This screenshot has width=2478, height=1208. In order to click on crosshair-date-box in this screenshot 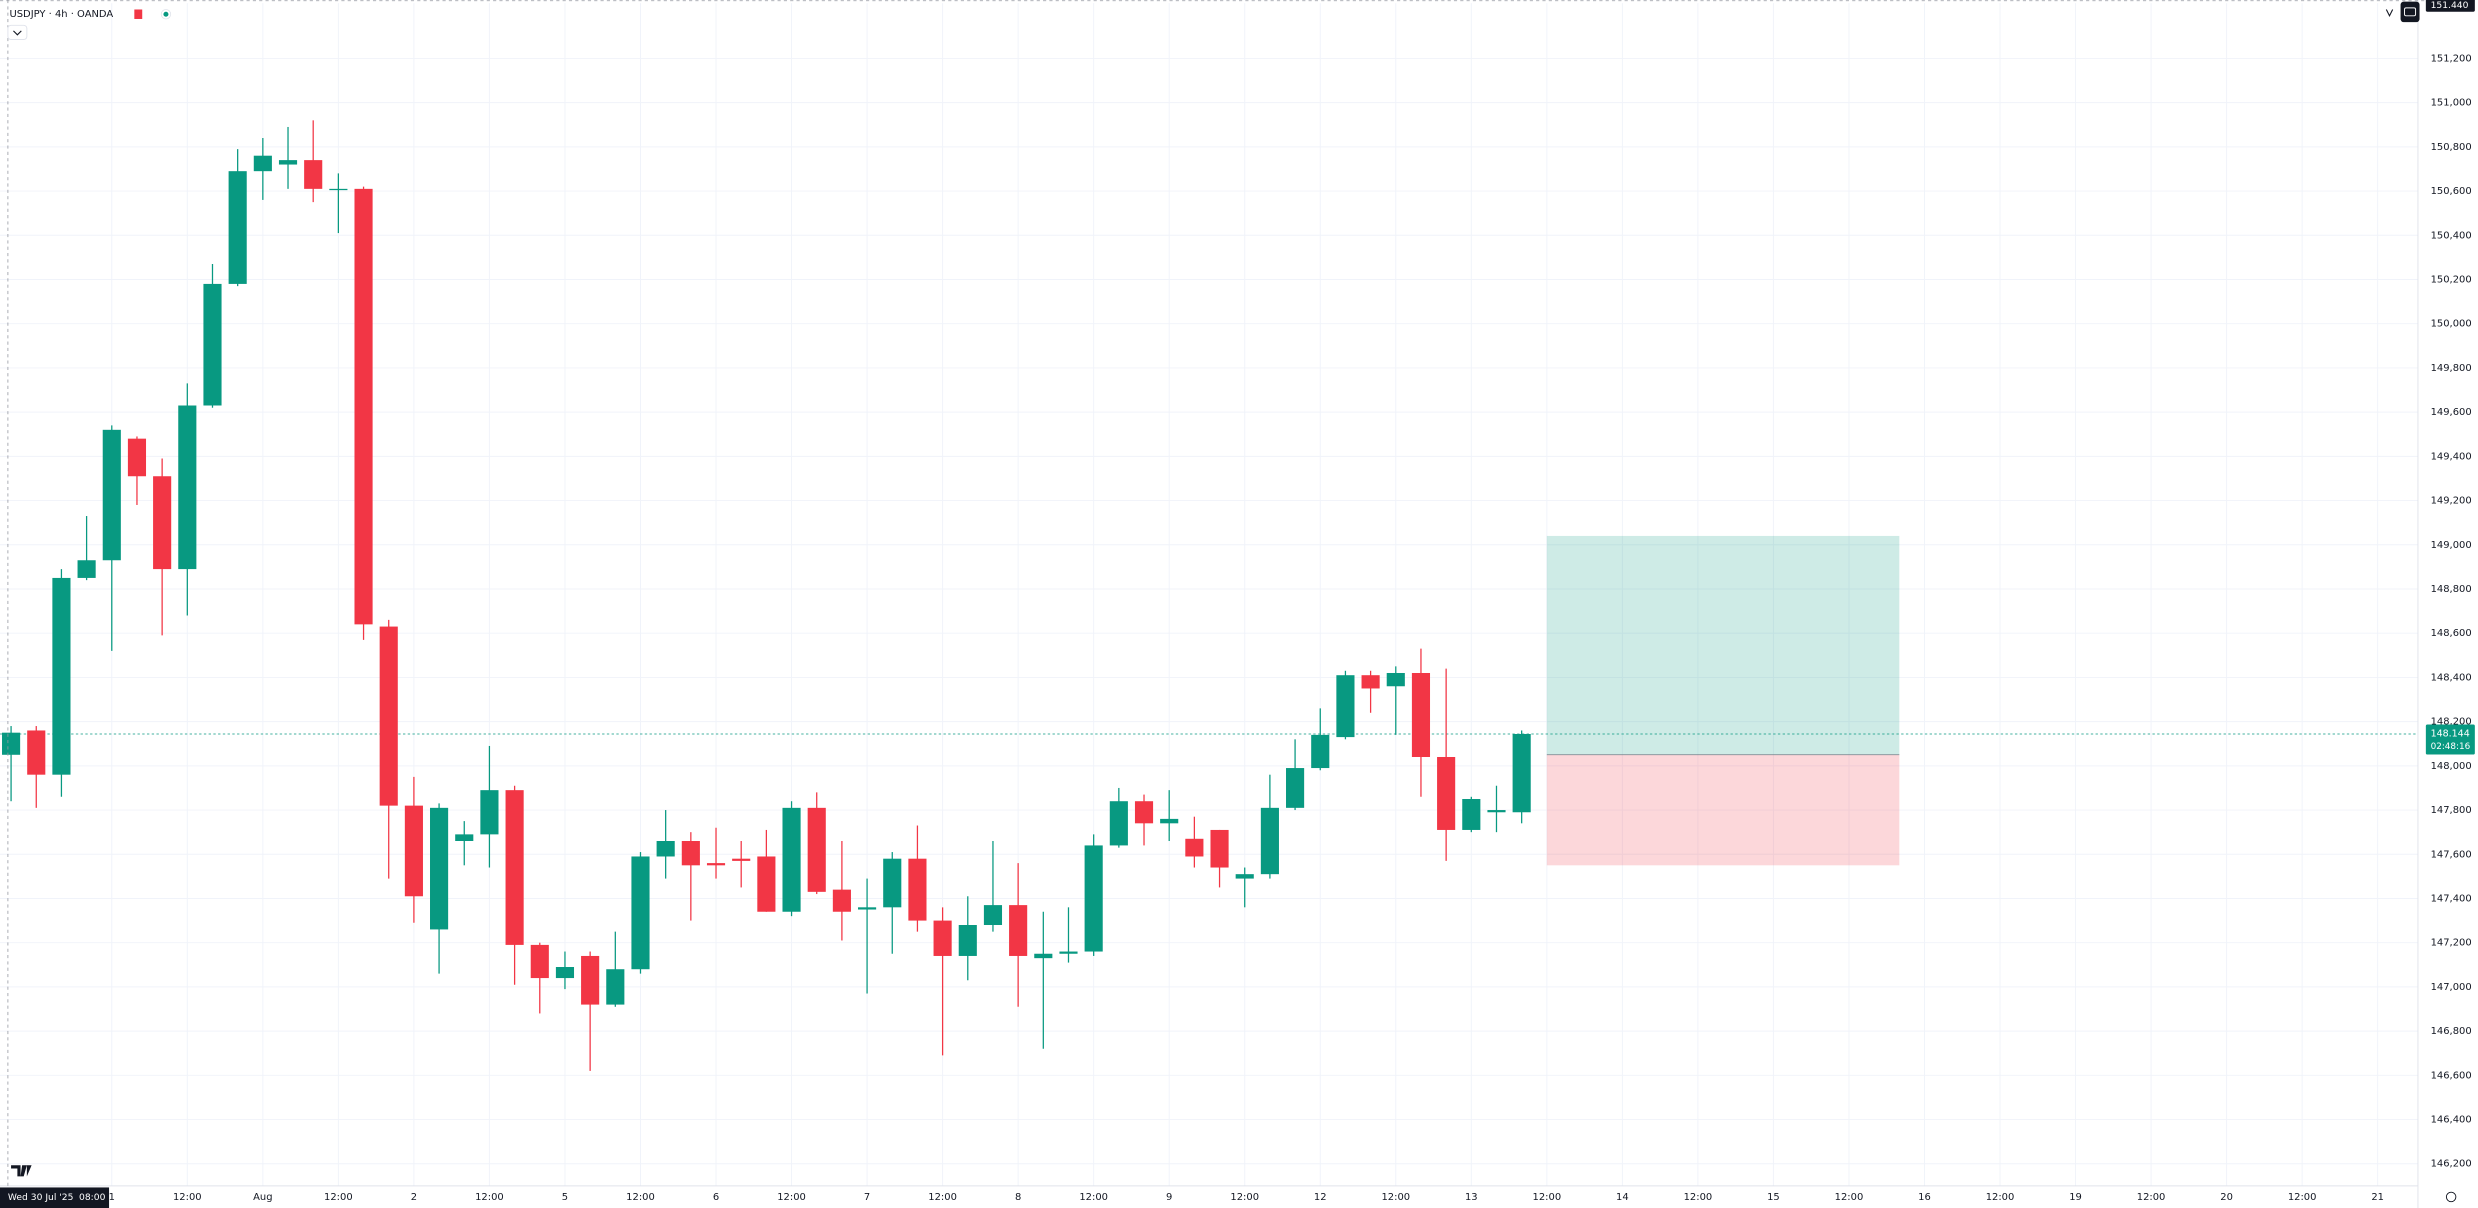, I will do `click(55, 1197)`.